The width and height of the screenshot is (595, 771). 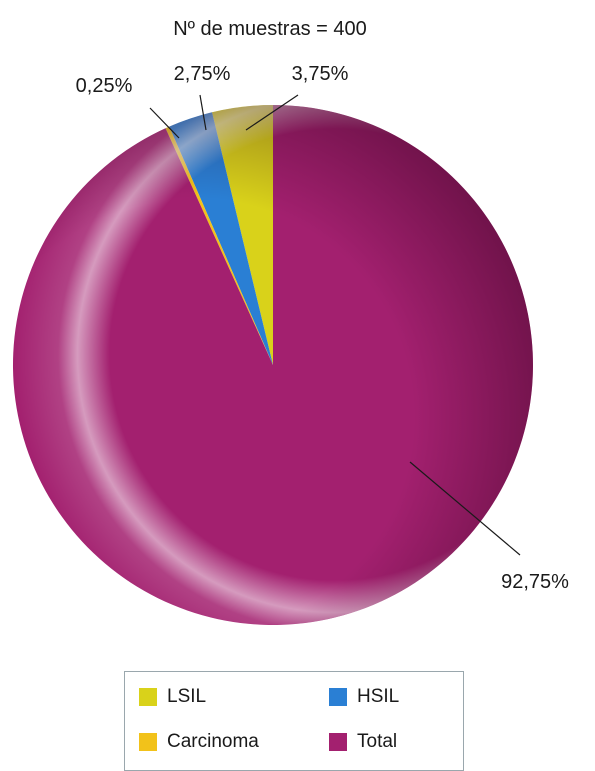 I want to click on legend-item-hsil: HSIL, so click(x=364, y=697).